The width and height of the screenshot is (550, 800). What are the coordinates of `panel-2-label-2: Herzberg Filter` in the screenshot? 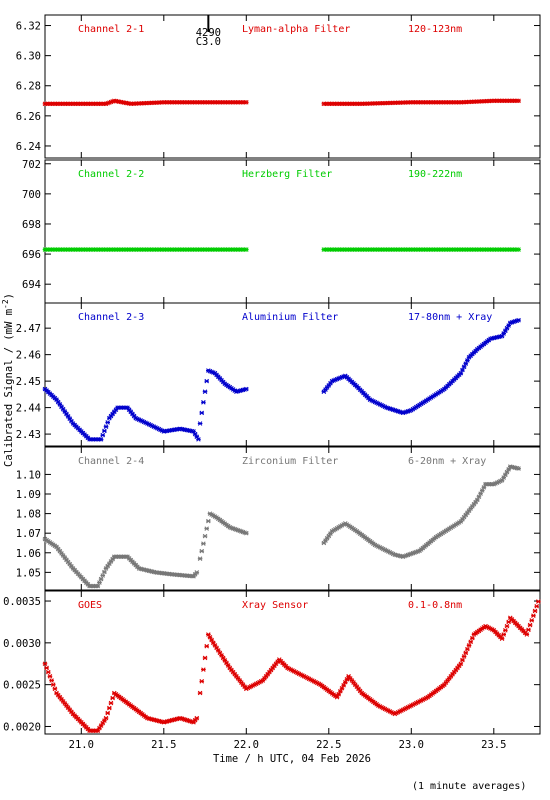 It's located at (287, 174).